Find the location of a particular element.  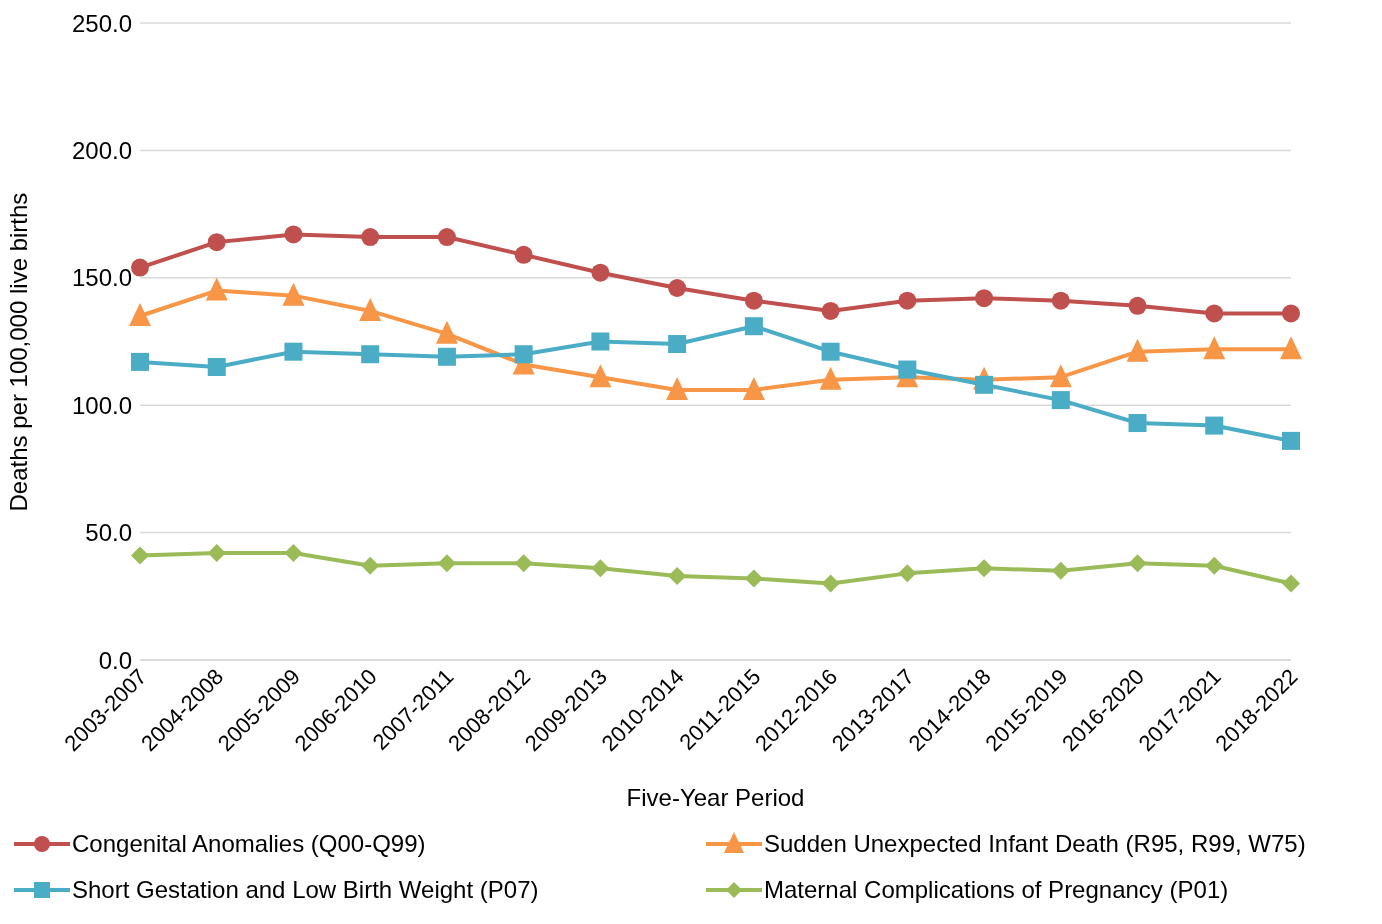

y-tick-label: 0.0 is located at coordinates (115, 660).